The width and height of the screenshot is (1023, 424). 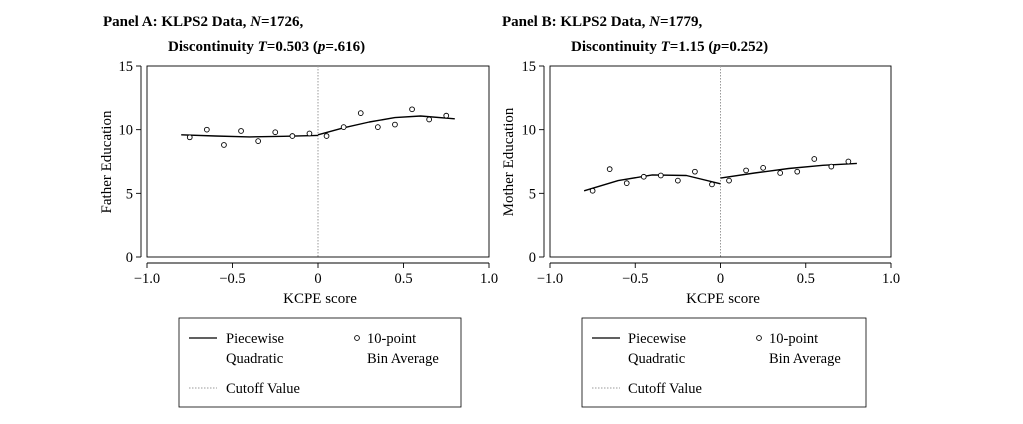 What do you see at coordinates (232, 279) in the screenshot?
I see `panel-a-xtick-label: −0.5` at bounding box center [232, 279].